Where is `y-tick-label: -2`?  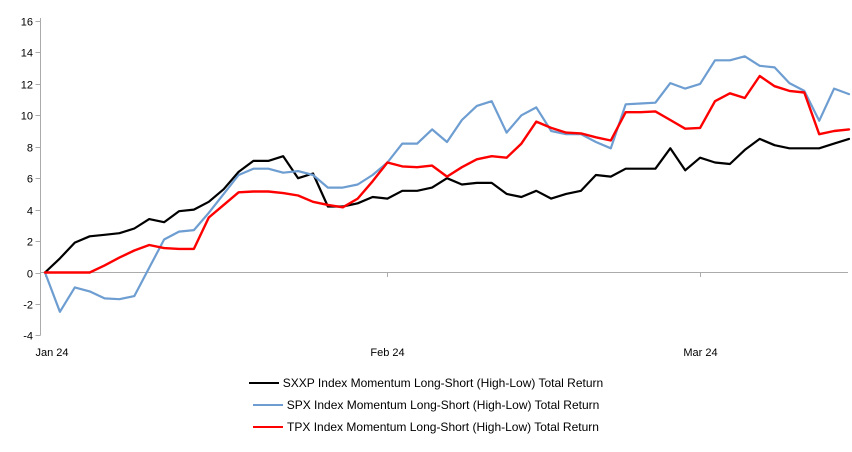
y-tick-label: -2 is located at coordinates (28, 306).